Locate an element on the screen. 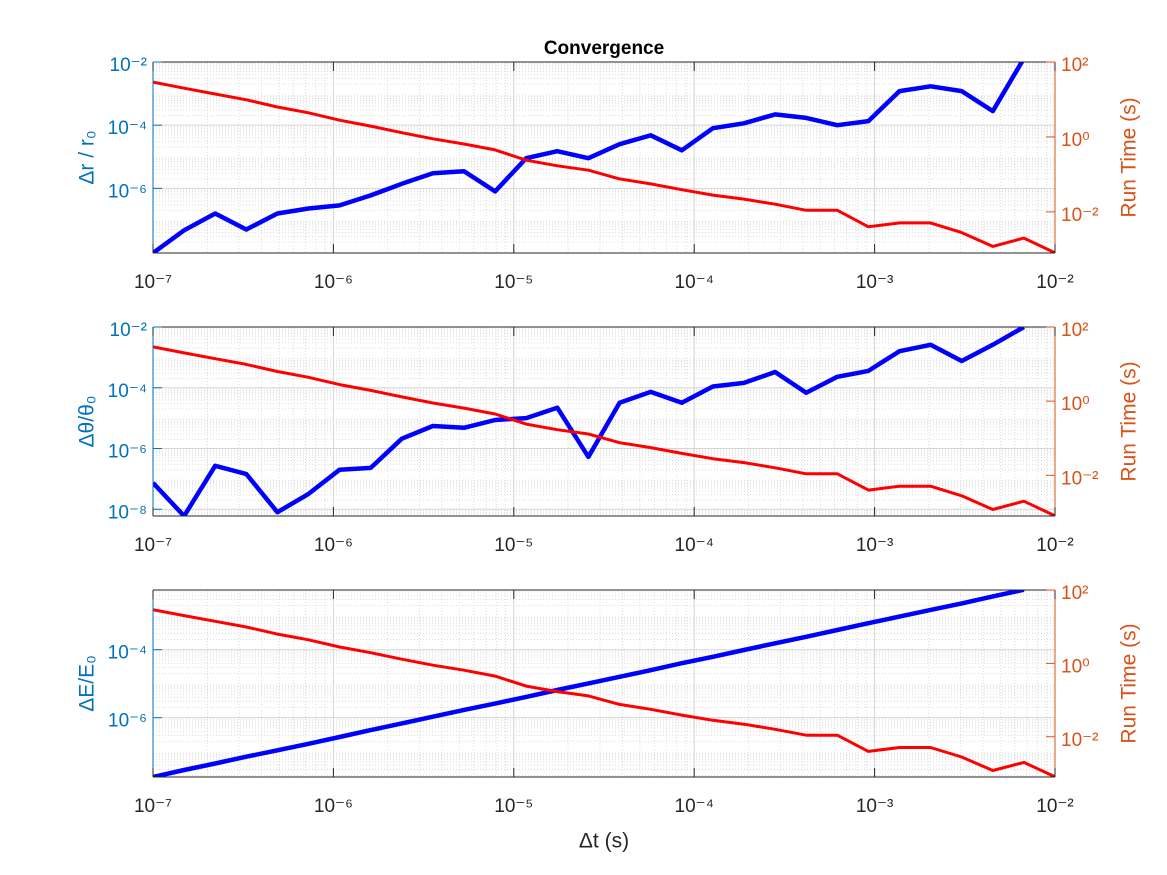 This screenshot has width=1167, height=875. x-axis-label: Δt (s) is located at coordinates (604, 841).